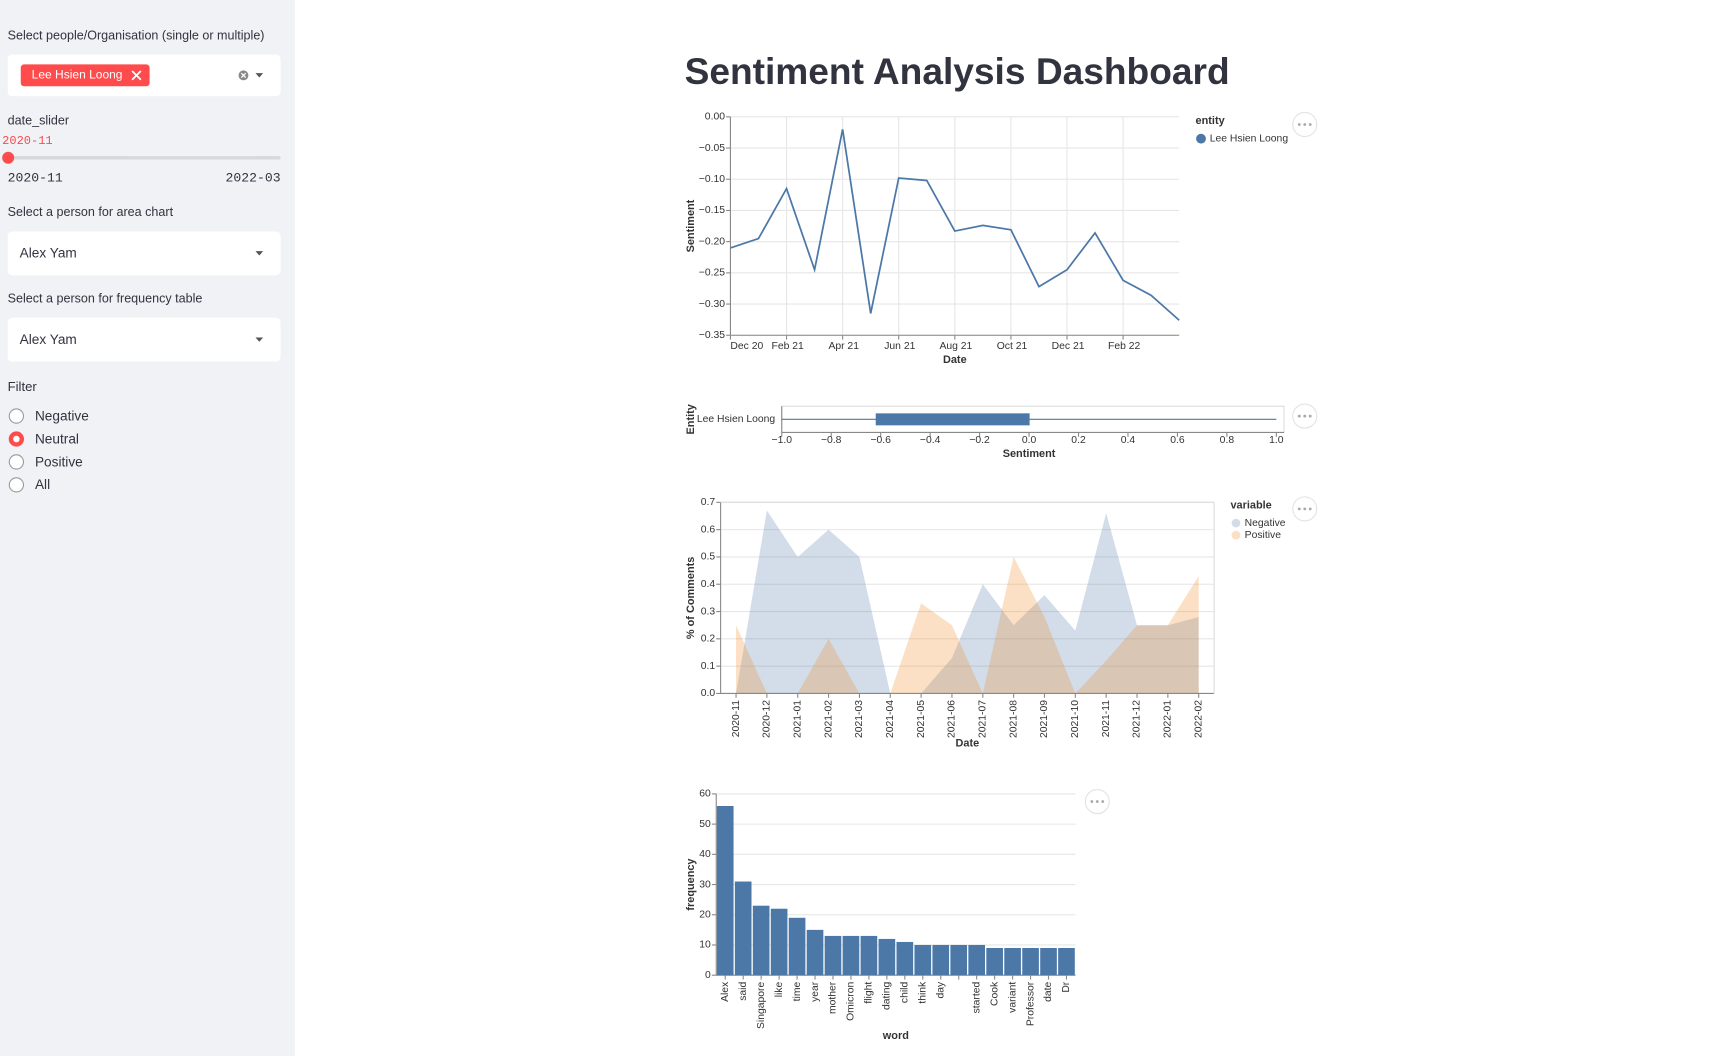  I want to click on radio-option: Neutral, so click(43, 439).